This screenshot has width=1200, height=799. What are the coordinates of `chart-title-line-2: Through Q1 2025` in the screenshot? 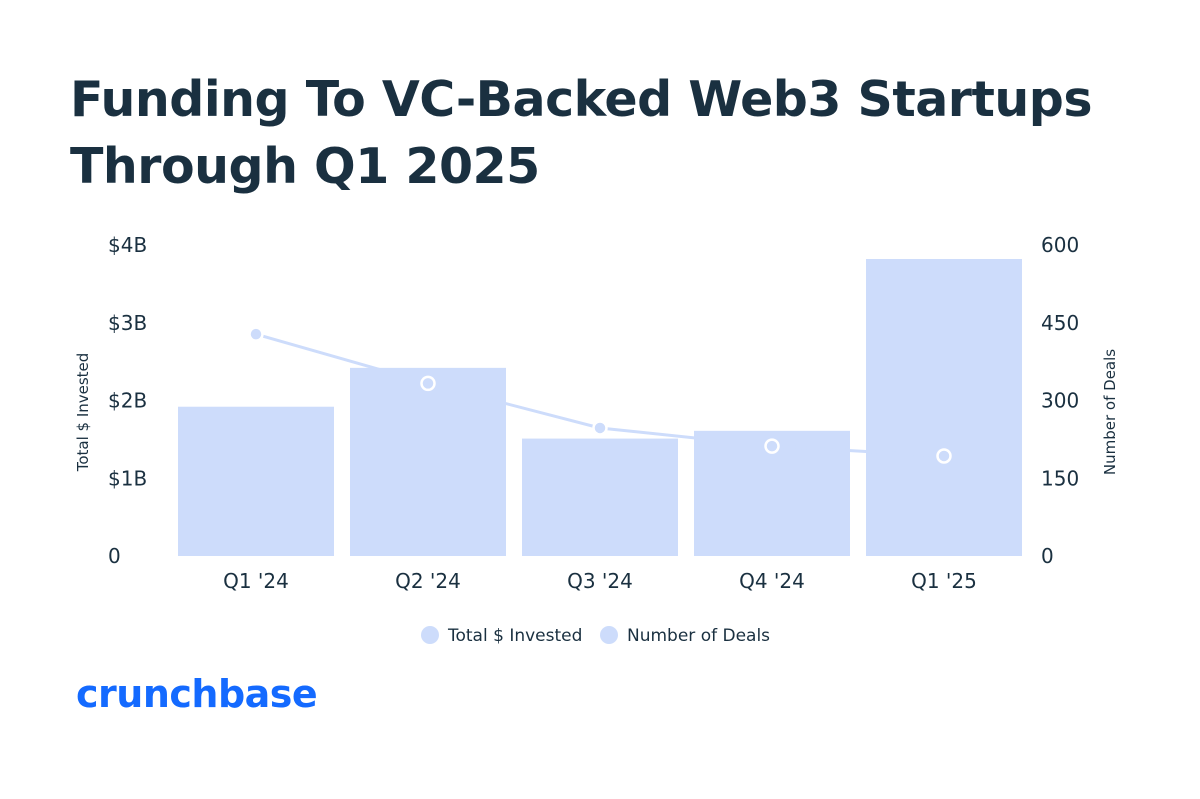 It's located at (305, 166).